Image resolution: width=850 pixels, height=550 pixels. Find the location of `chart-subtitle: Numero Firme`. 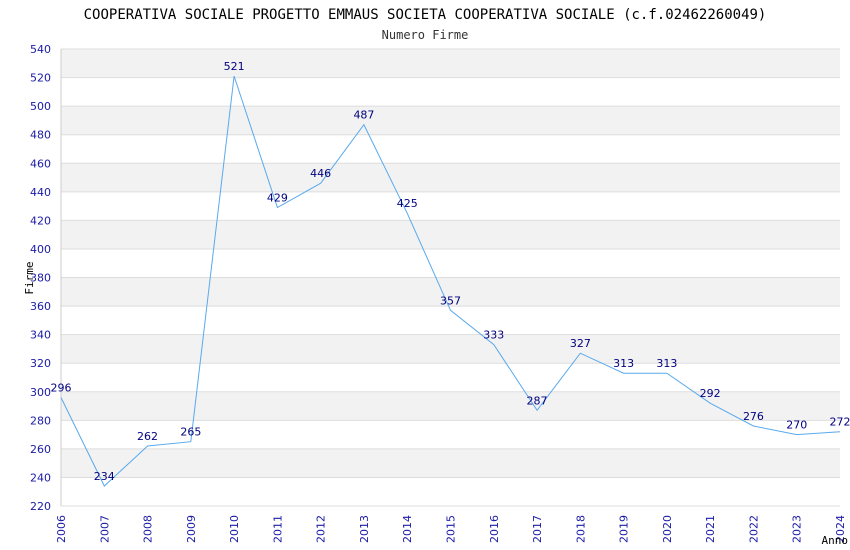

chart-subtitle: Numero Firme is located at coordinates (425, 35).